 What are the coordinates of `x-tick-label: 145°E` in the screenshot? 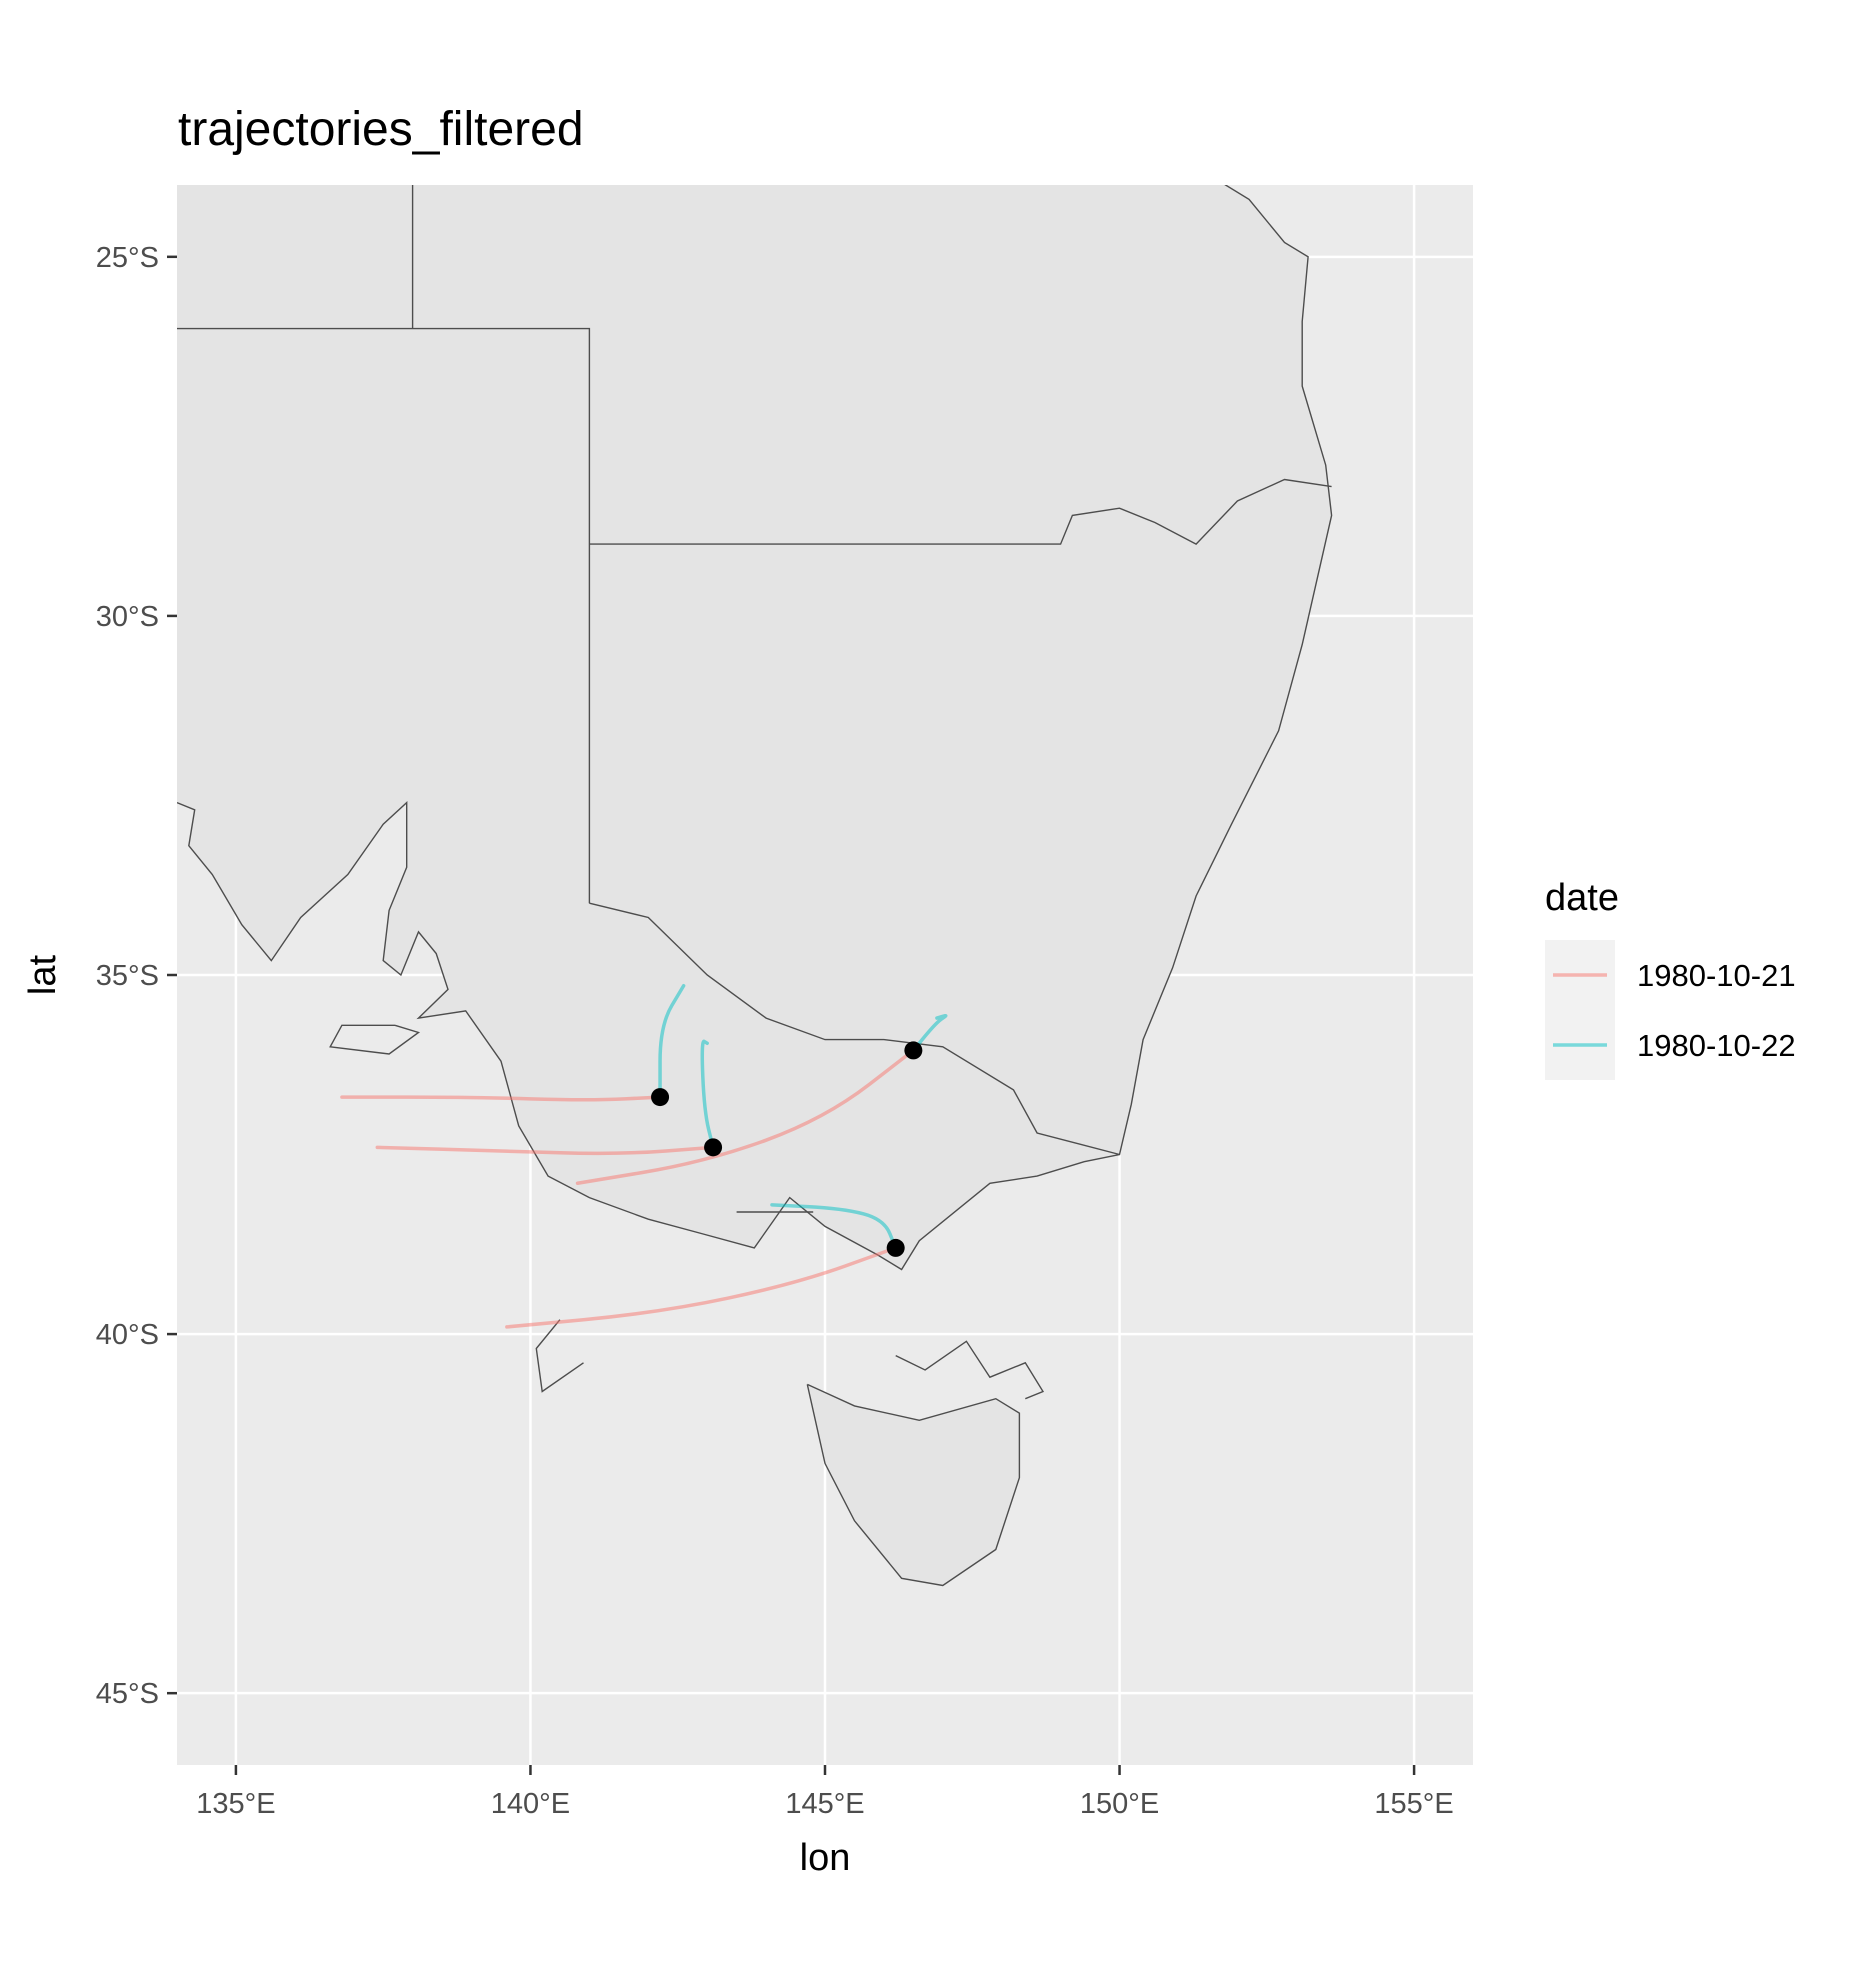 It's located at (824, 1804).